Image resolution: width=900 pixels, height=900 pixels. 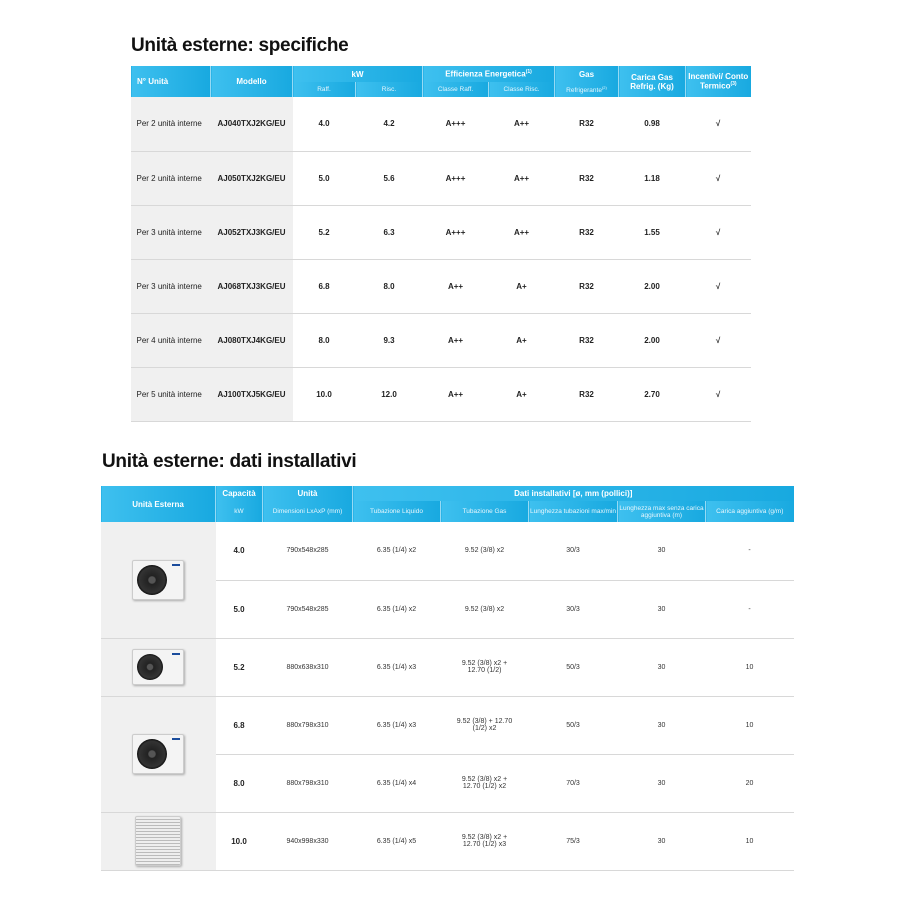 What do you see at coordinates (484, 841) in the screenshot?
I see `tubazione-gas: 9.52 (3/8) x2 + 12.70 (1/2) x3` at bounding box center [484, 841].